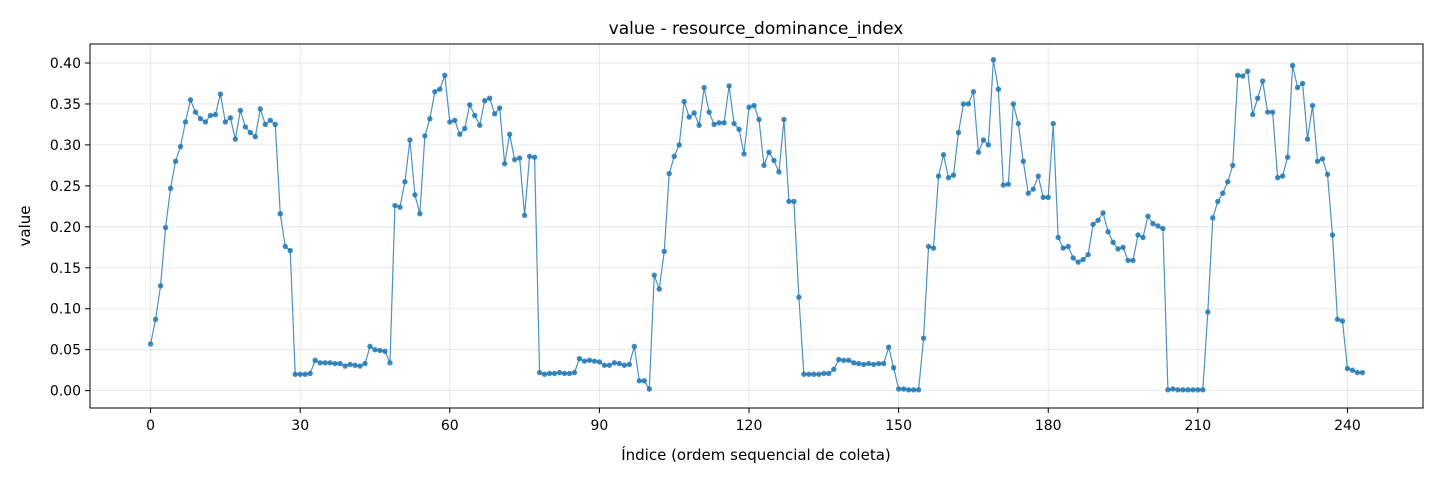 The width and height of the screenshot is (1440, 480). What do you see at coordinates (65, 146) in the screenshot?
I see `y-tick-label: 0.30` at bounding box center [65, 146].